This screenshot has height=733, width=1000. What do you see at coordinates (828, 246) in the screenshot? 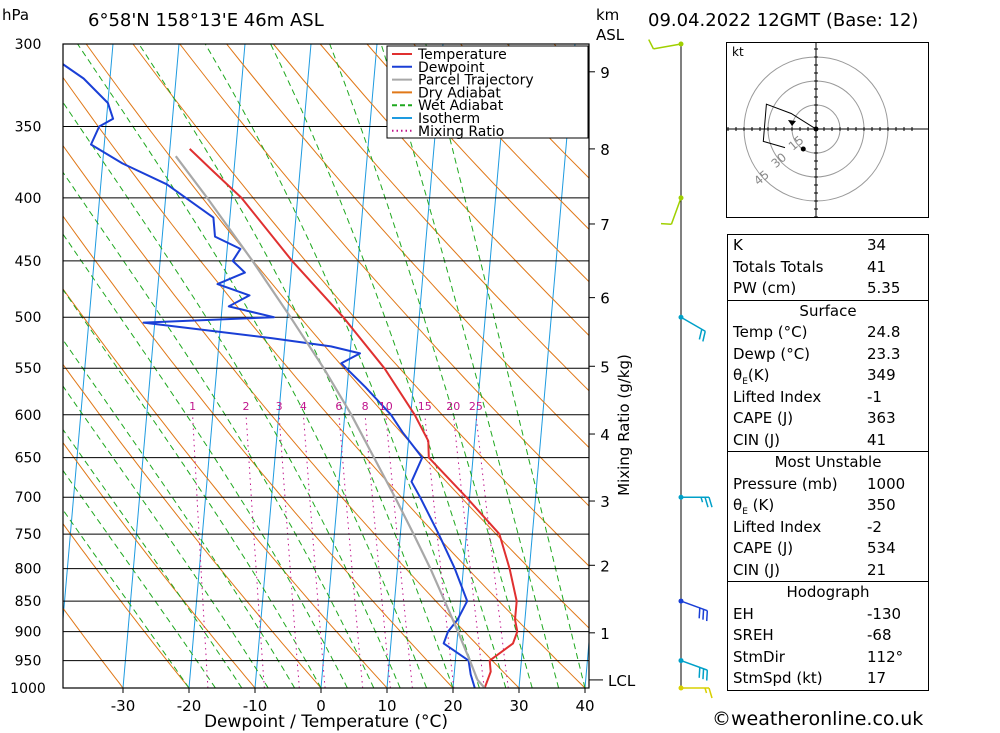
I see `k-index-row: K 34` at bounding box center [828, 246].